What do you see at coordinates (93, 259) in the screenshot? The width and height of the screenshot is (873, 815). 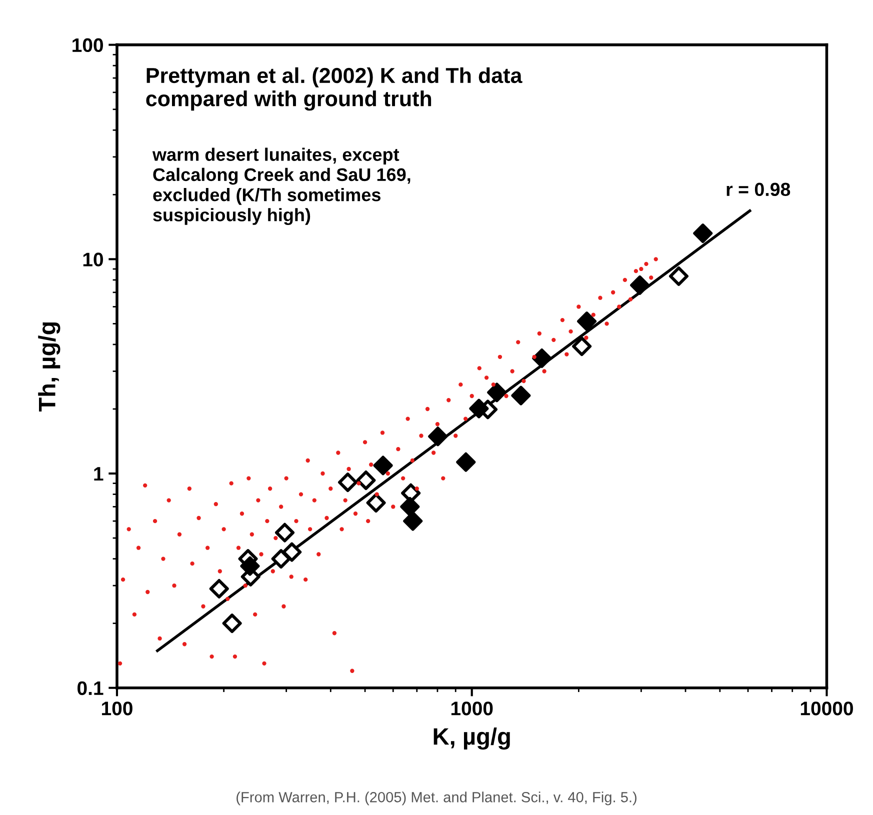 I see `y-tick-label: 10` at bounding box center [93, 259].